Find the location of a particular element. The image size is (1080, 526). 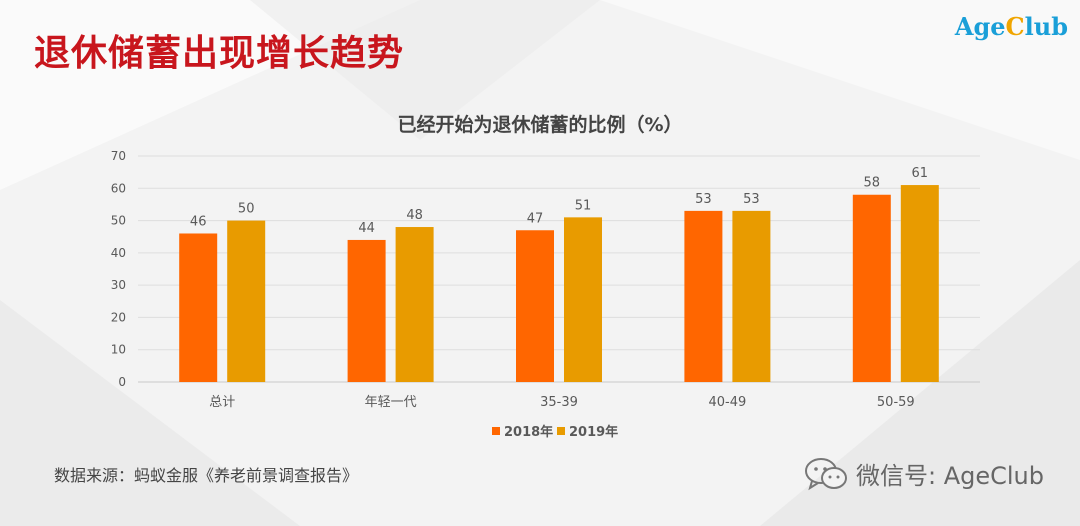

legend-label: 2018年 is located at coordinates (528, 432).